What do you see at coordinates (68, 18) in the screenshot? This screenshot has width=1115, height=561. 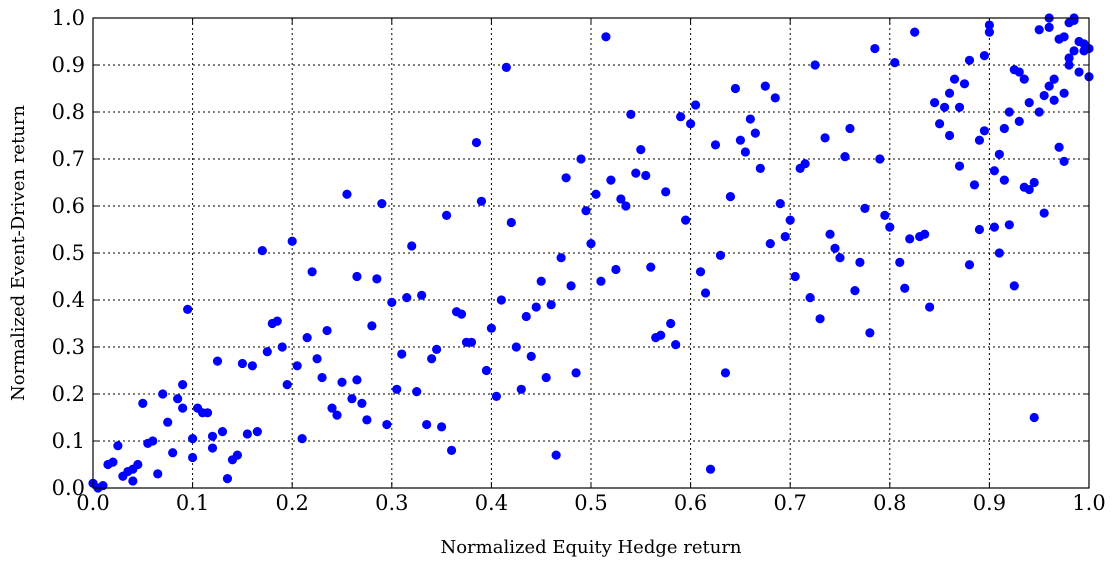 I see `y-tick-label: 1.0` at bounding box center [68, 18].